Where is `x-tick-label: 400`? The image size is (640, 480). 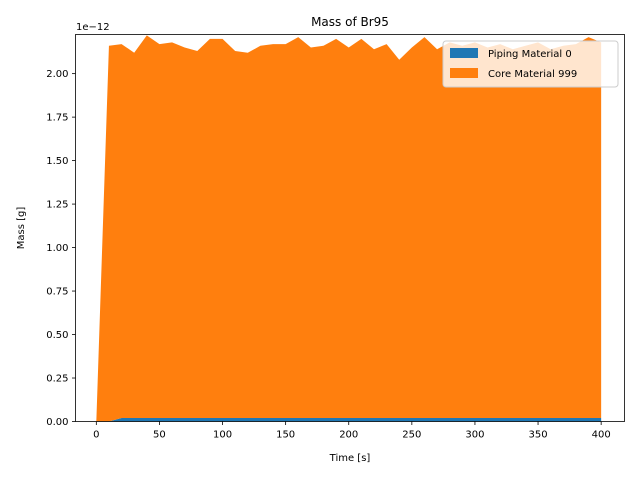
x-tick-label: 400 is located at coordinates (601, 435).